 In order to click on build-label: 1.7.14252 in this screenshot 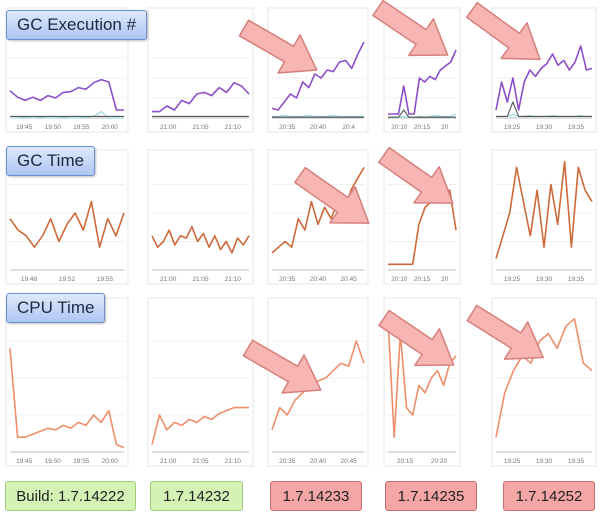, I will do `click(549, 496)`.